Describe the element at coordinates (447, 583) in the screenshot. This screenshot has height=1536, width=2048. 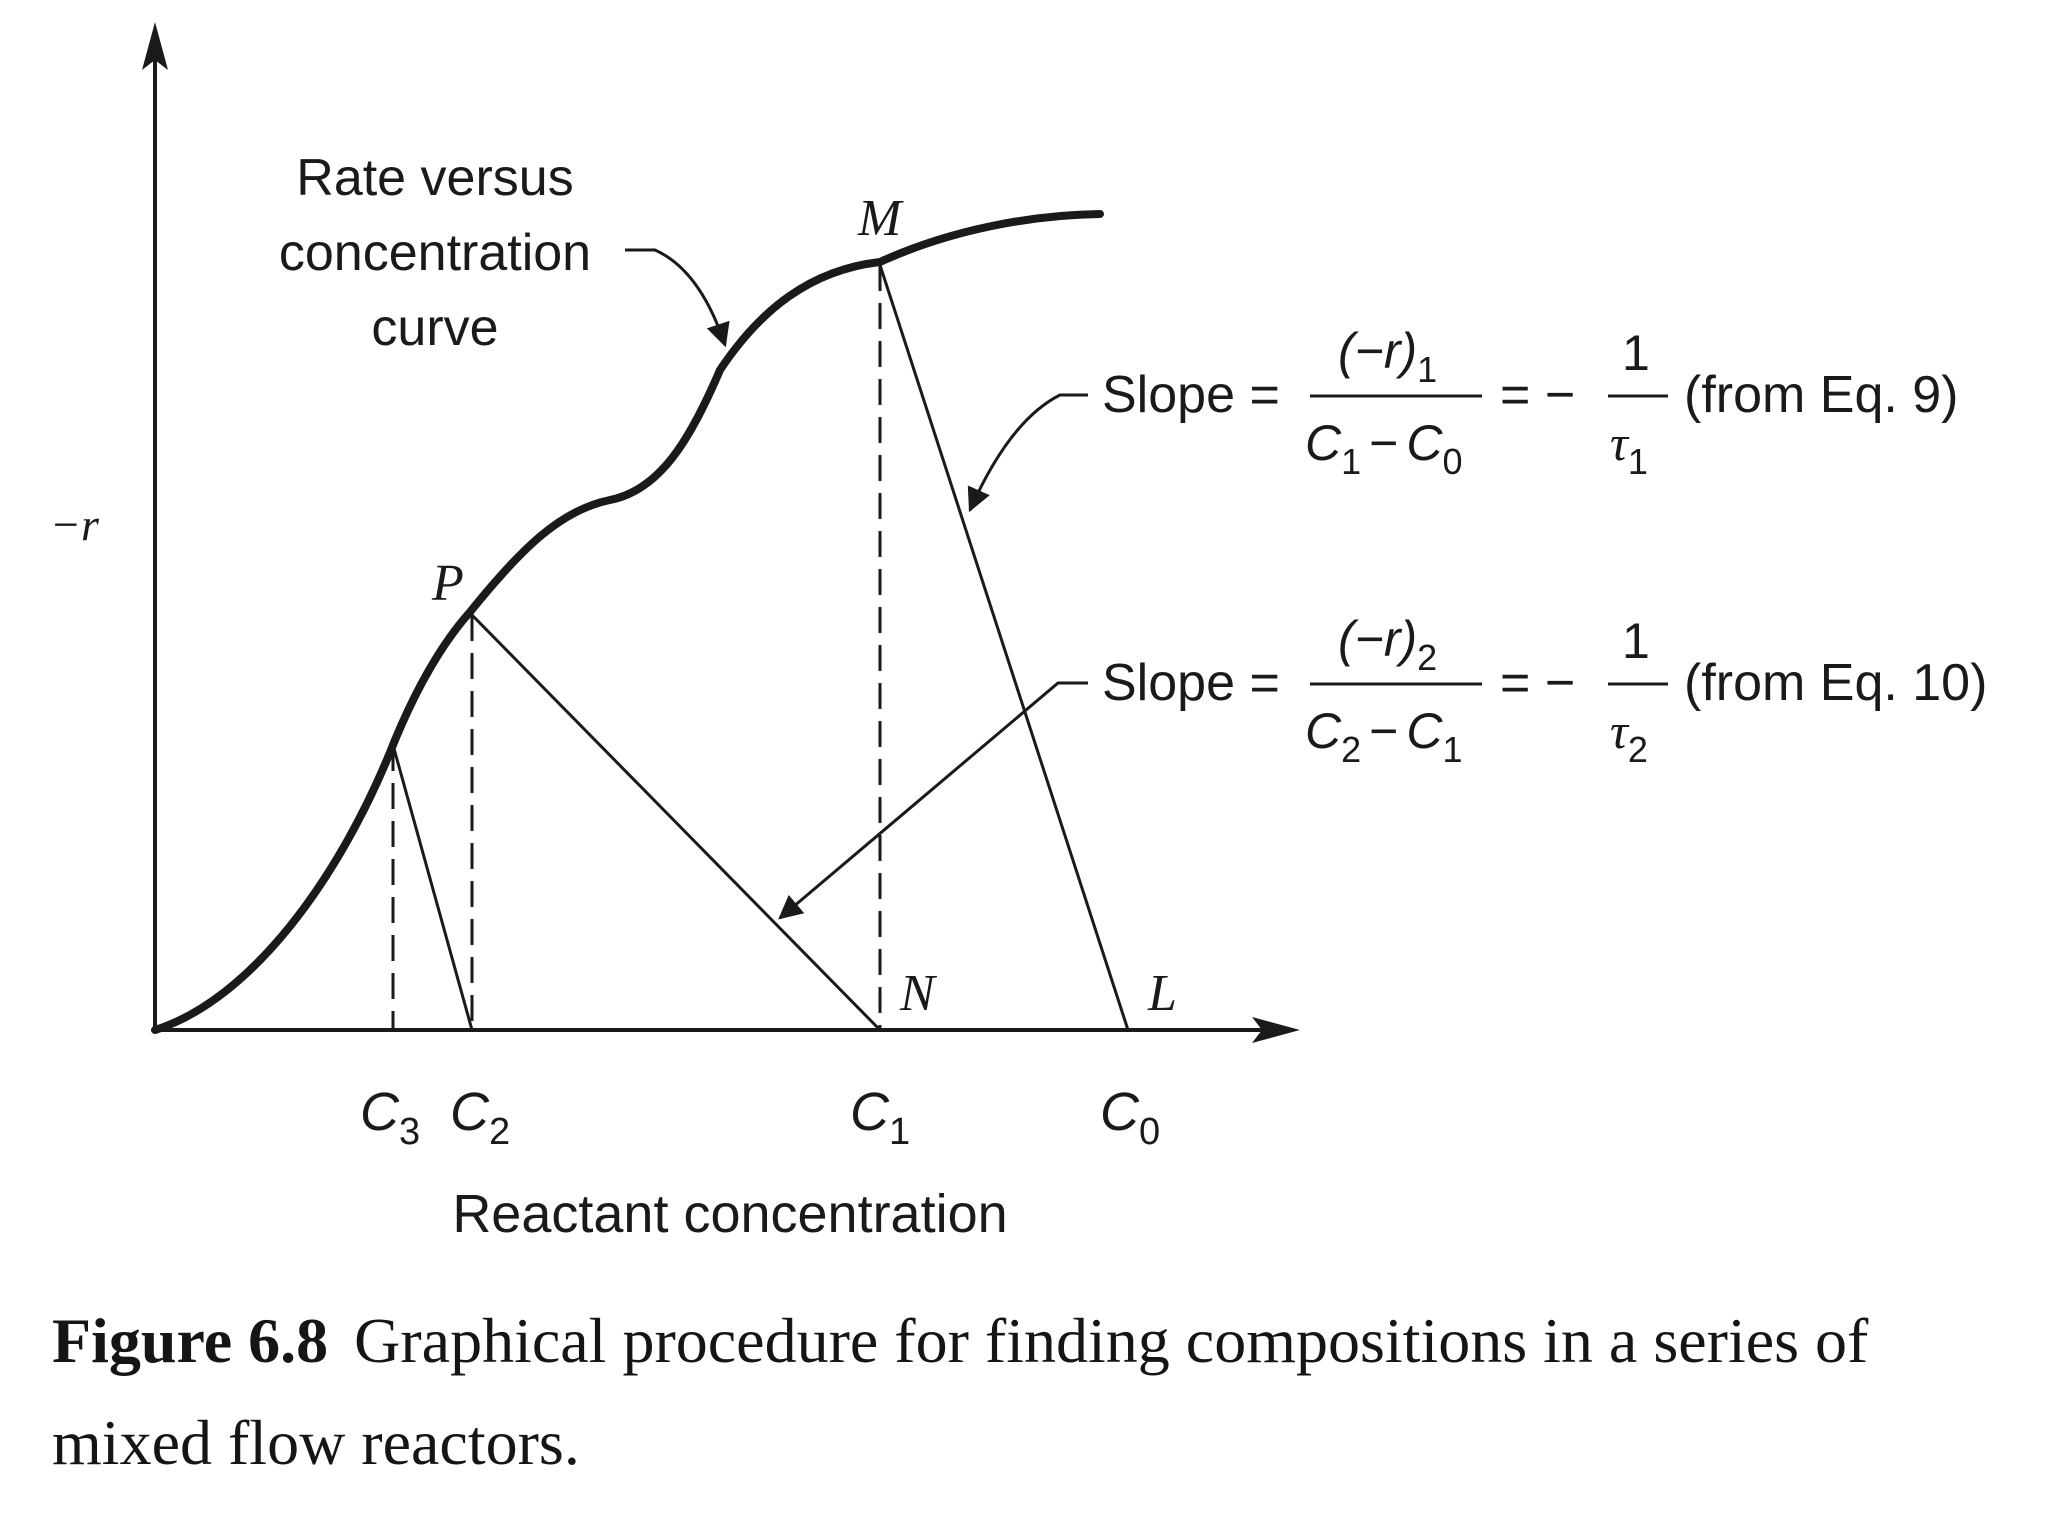
I see `point-p-label: P` at that location.